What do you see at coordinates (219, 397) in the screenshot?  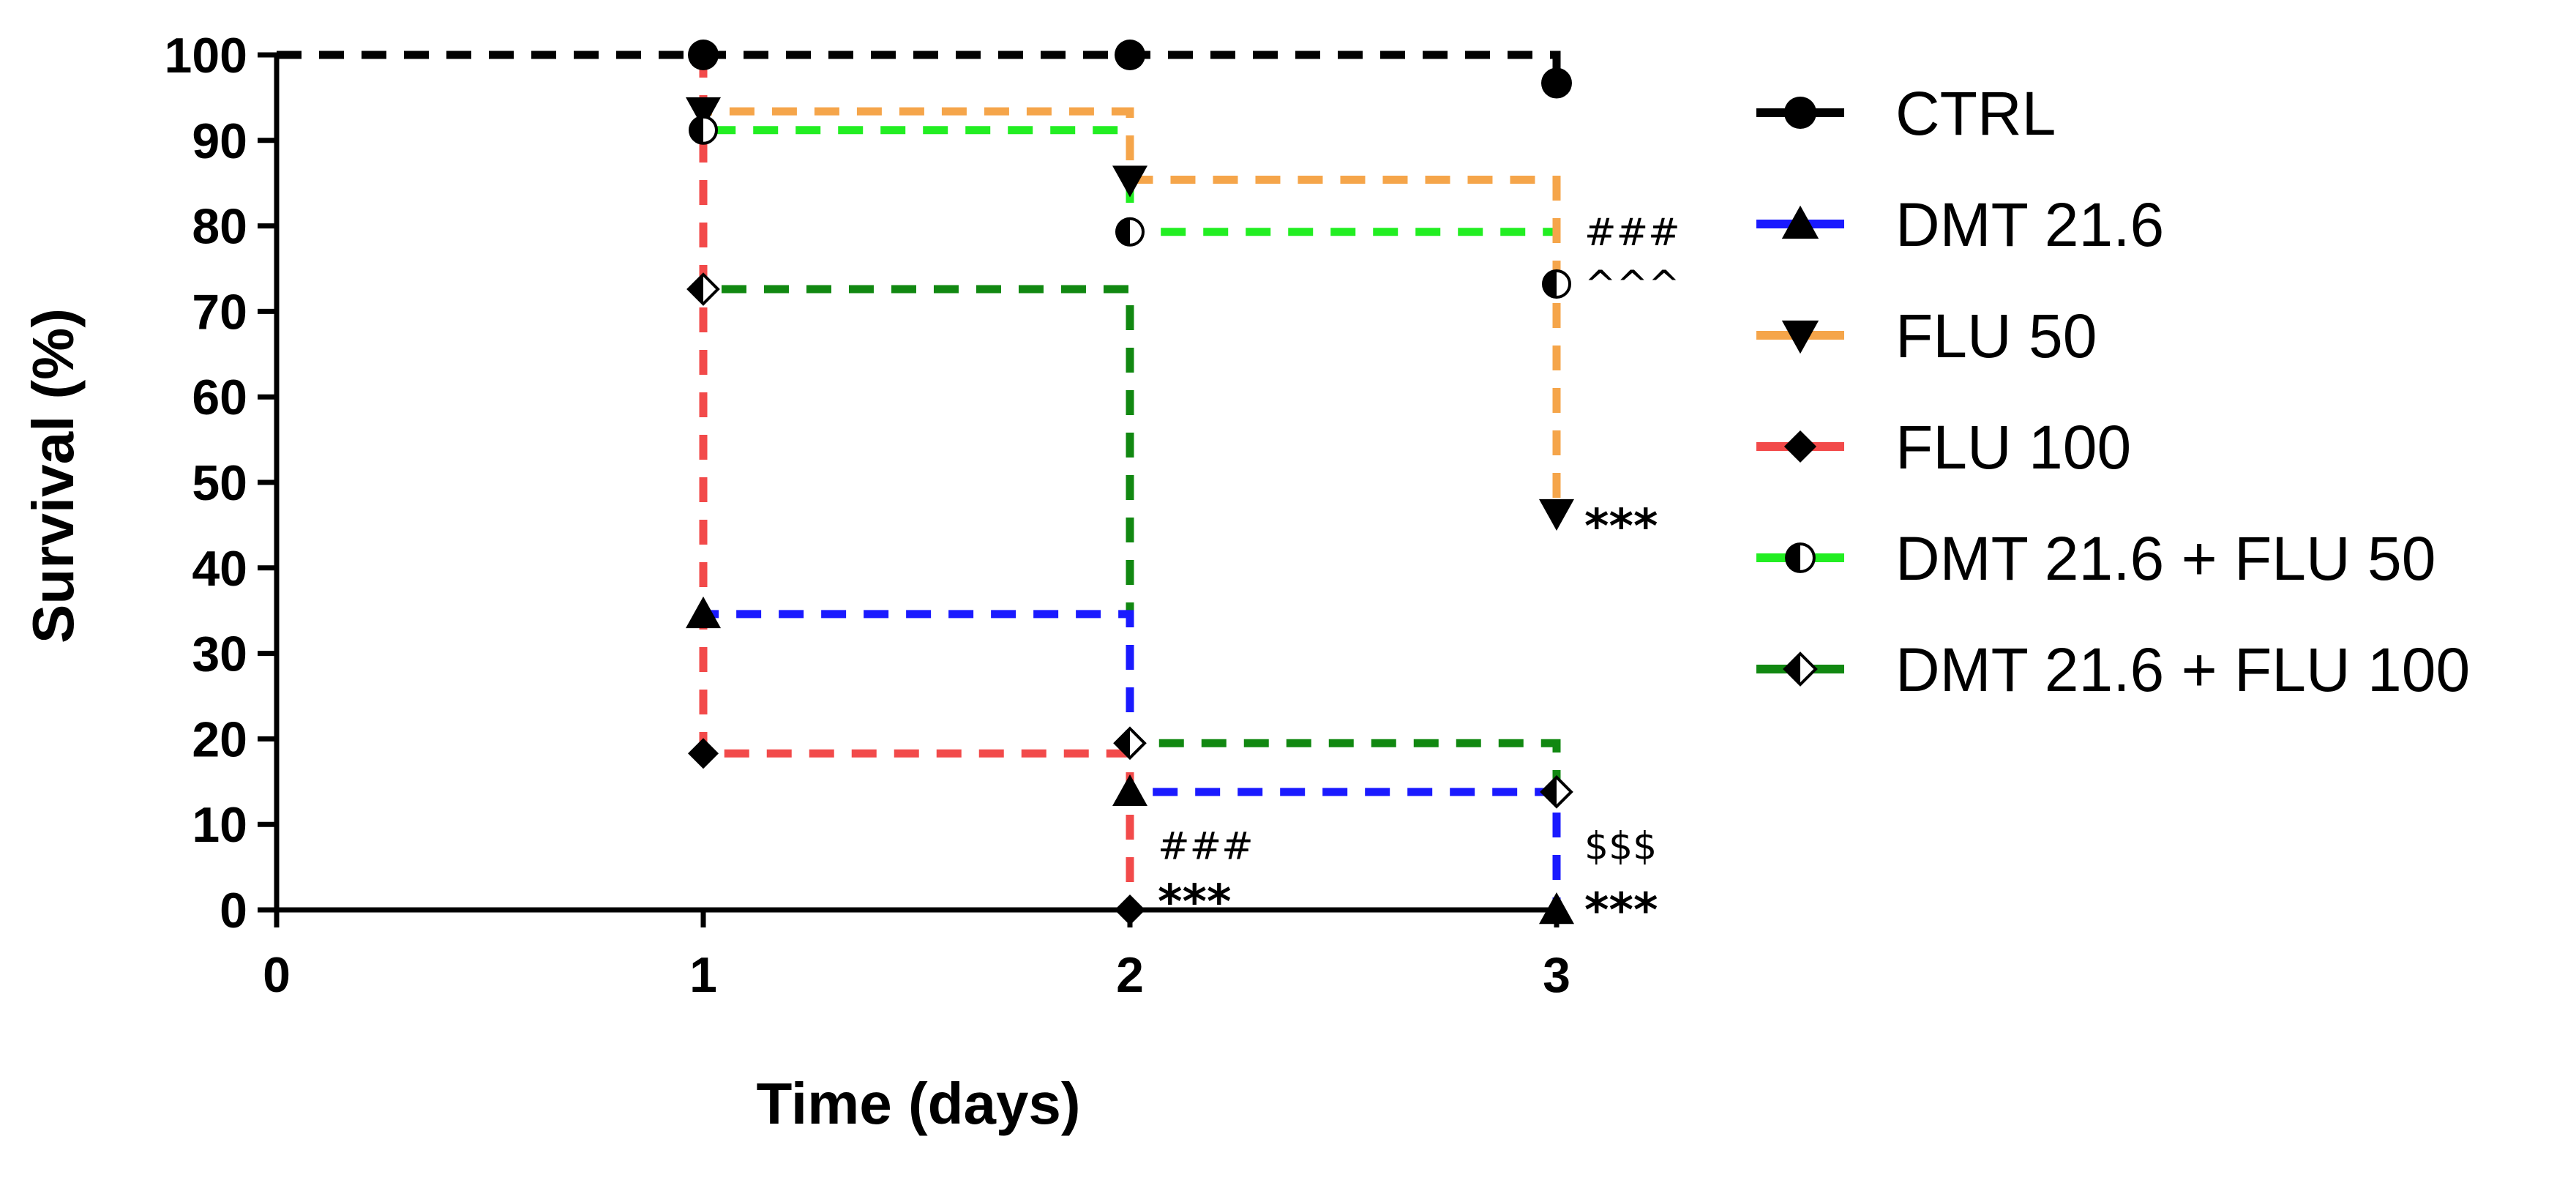 I see `y-tick-label: 60` at bounding box center [219, 397].